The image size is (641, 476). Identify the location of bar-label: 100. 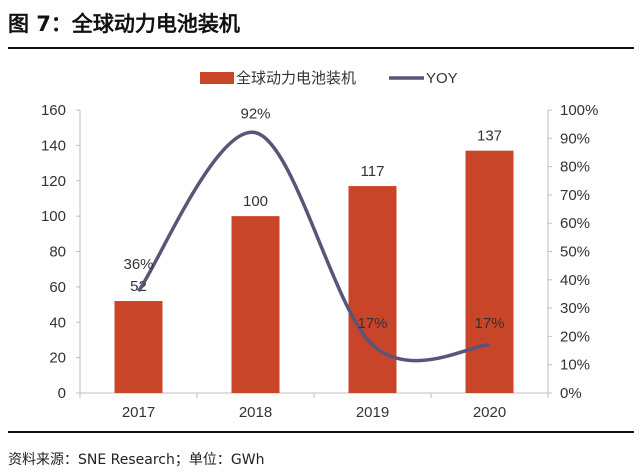
(255, 201).